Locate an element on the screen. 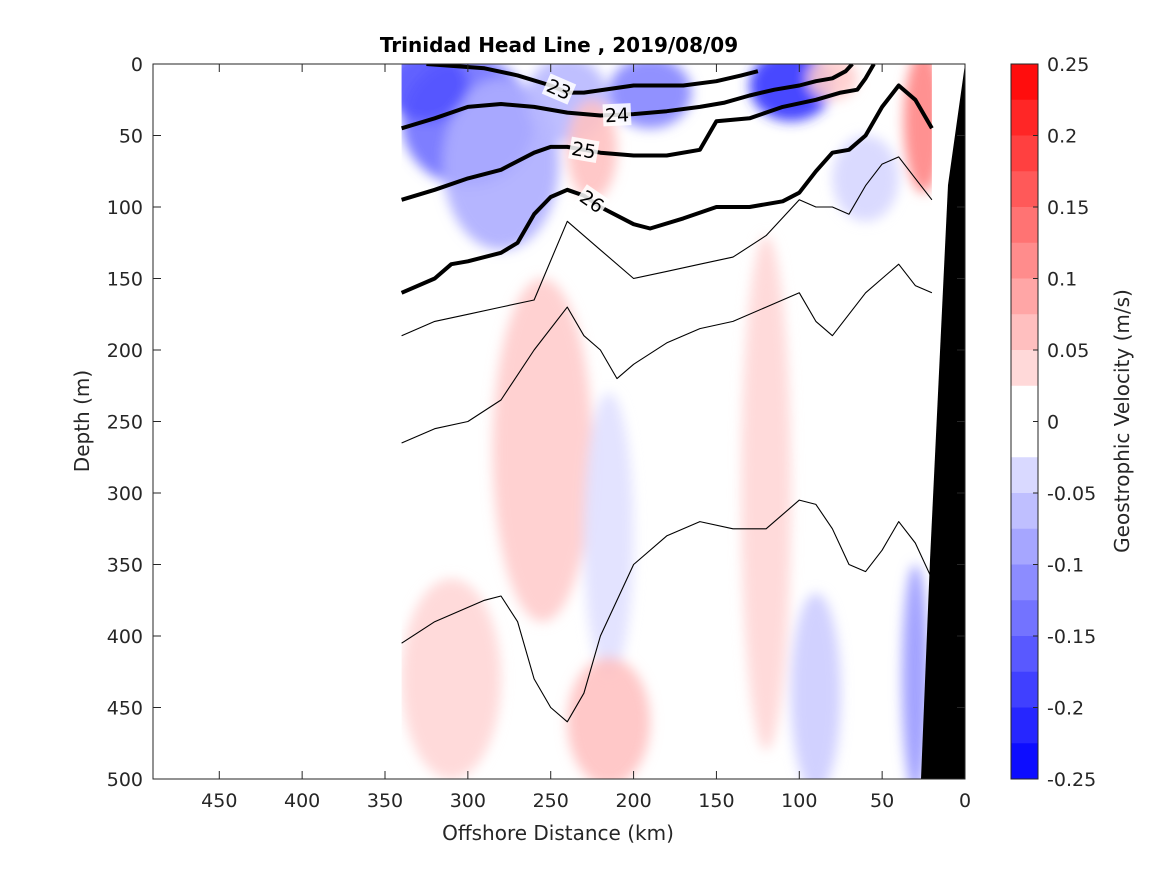 This screenshot has height=875, width=1167. y-tick-label: 350 is located at coordinates (125, 566).